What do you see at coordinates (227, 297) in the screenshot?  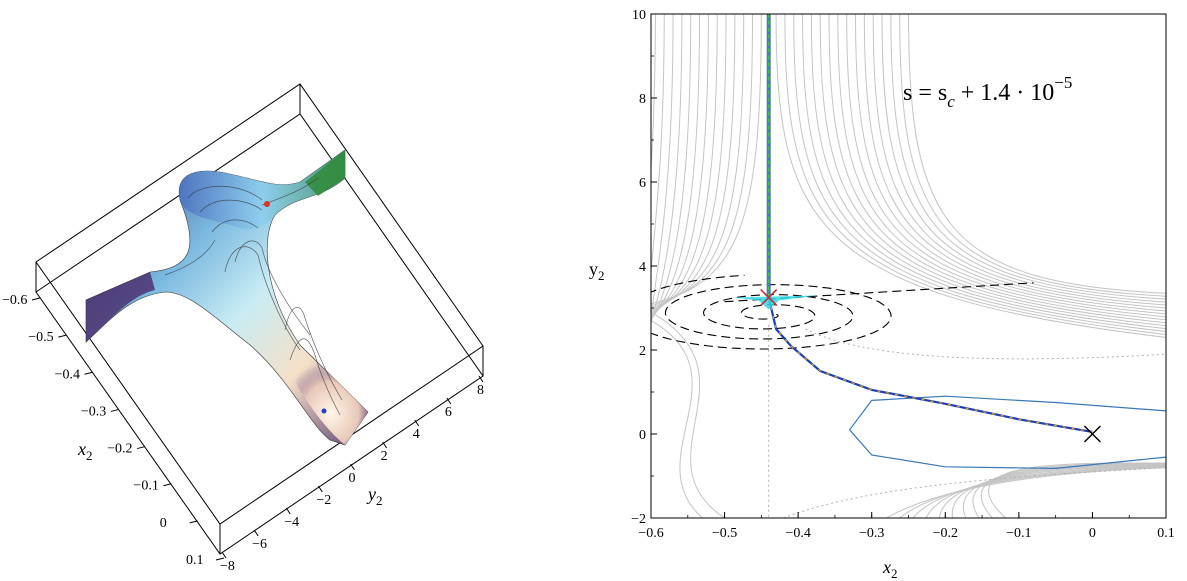 I see `surface` at bounding box center [227, 297].